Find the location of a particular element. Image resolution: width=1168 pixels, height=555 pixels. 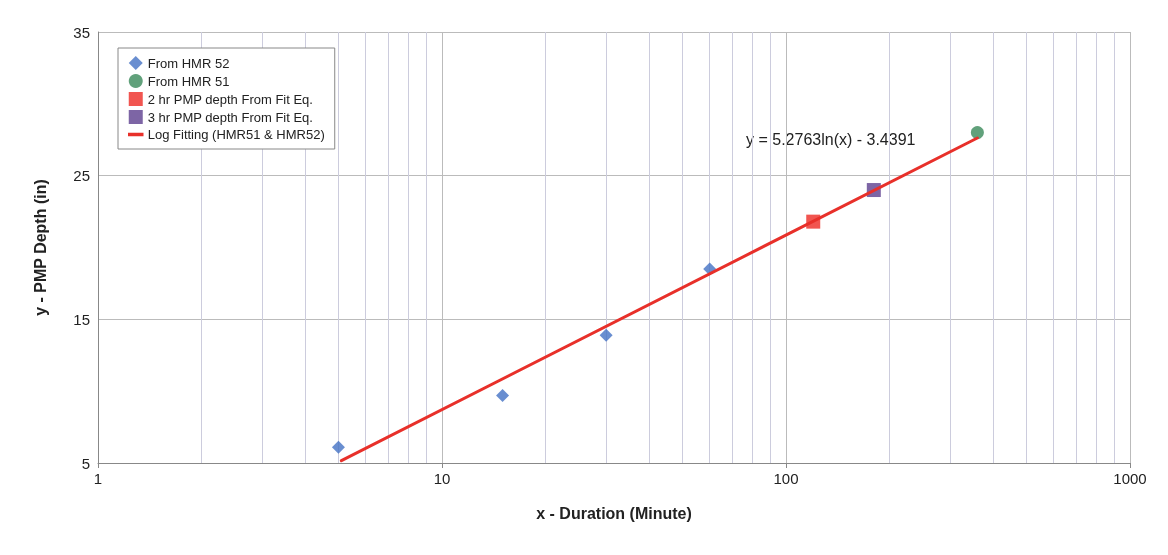

x-tick-label: 100 is located at coordinates (786, 478).